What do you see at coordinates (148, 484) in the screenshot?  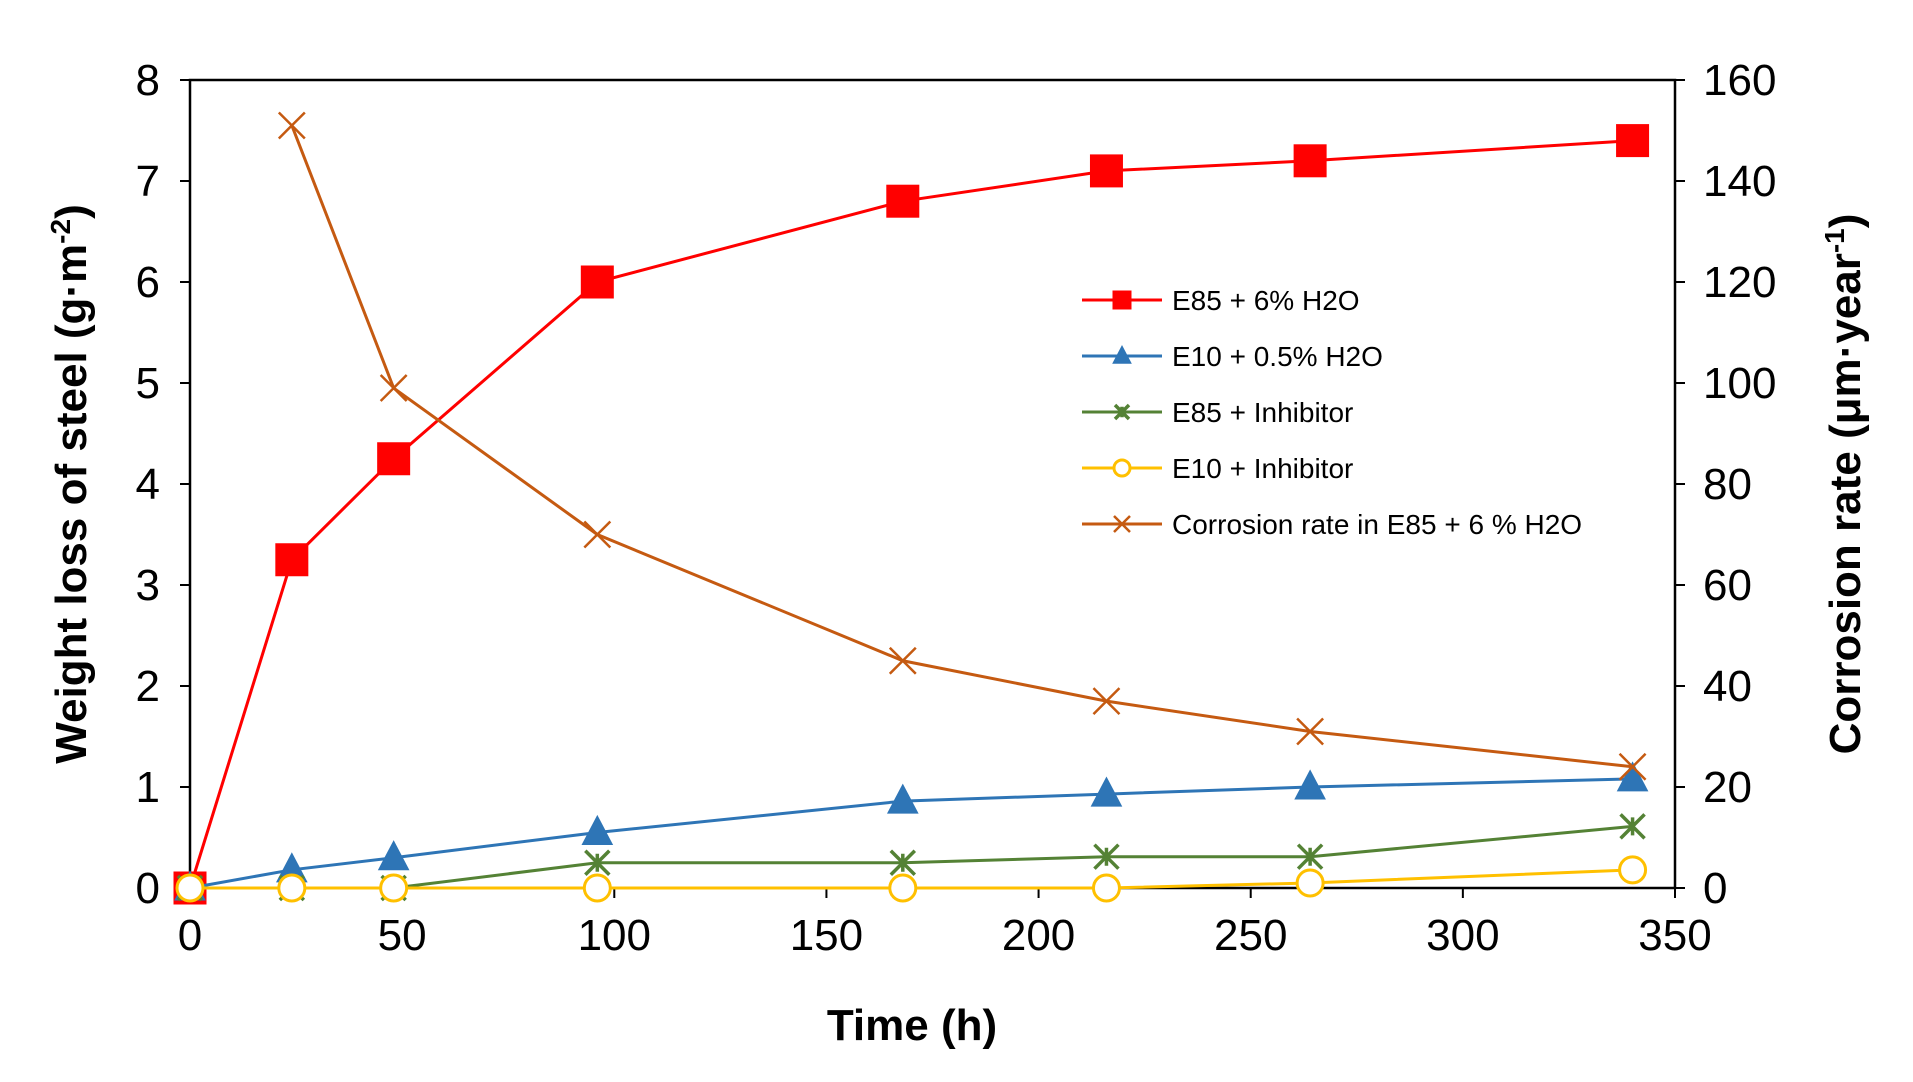 I see `y-left-tick-label: 4` at bounding box center [148, 484].